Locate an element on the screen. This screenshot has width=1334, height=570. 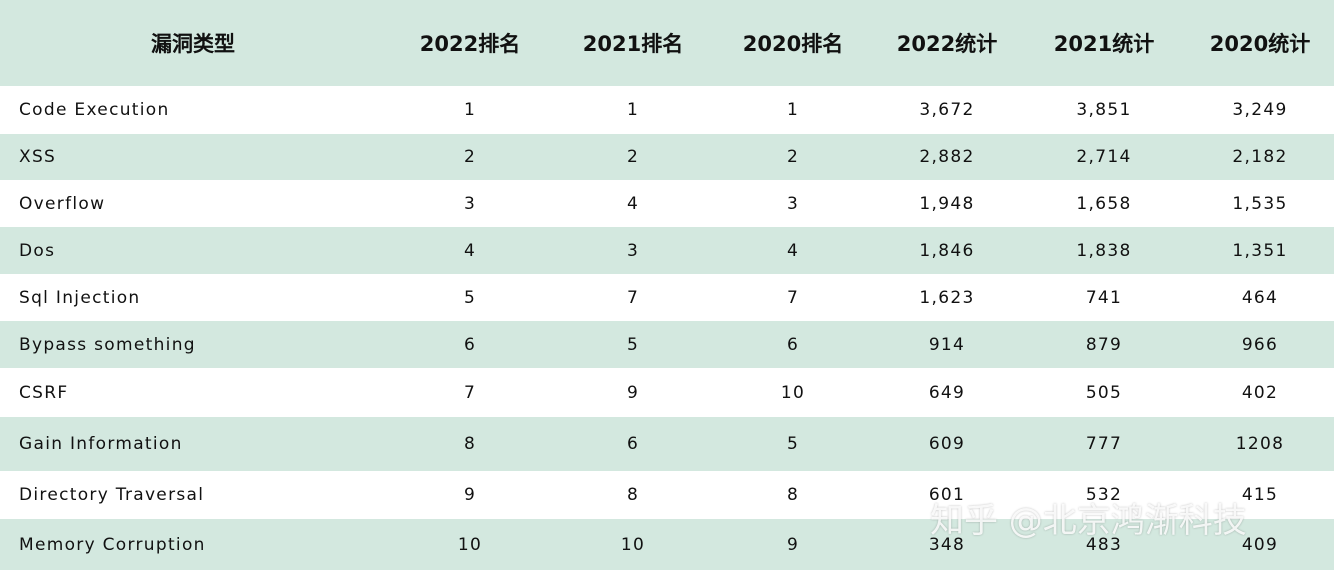
header-cell: 2020排名 is located at coordinates (793, 44).